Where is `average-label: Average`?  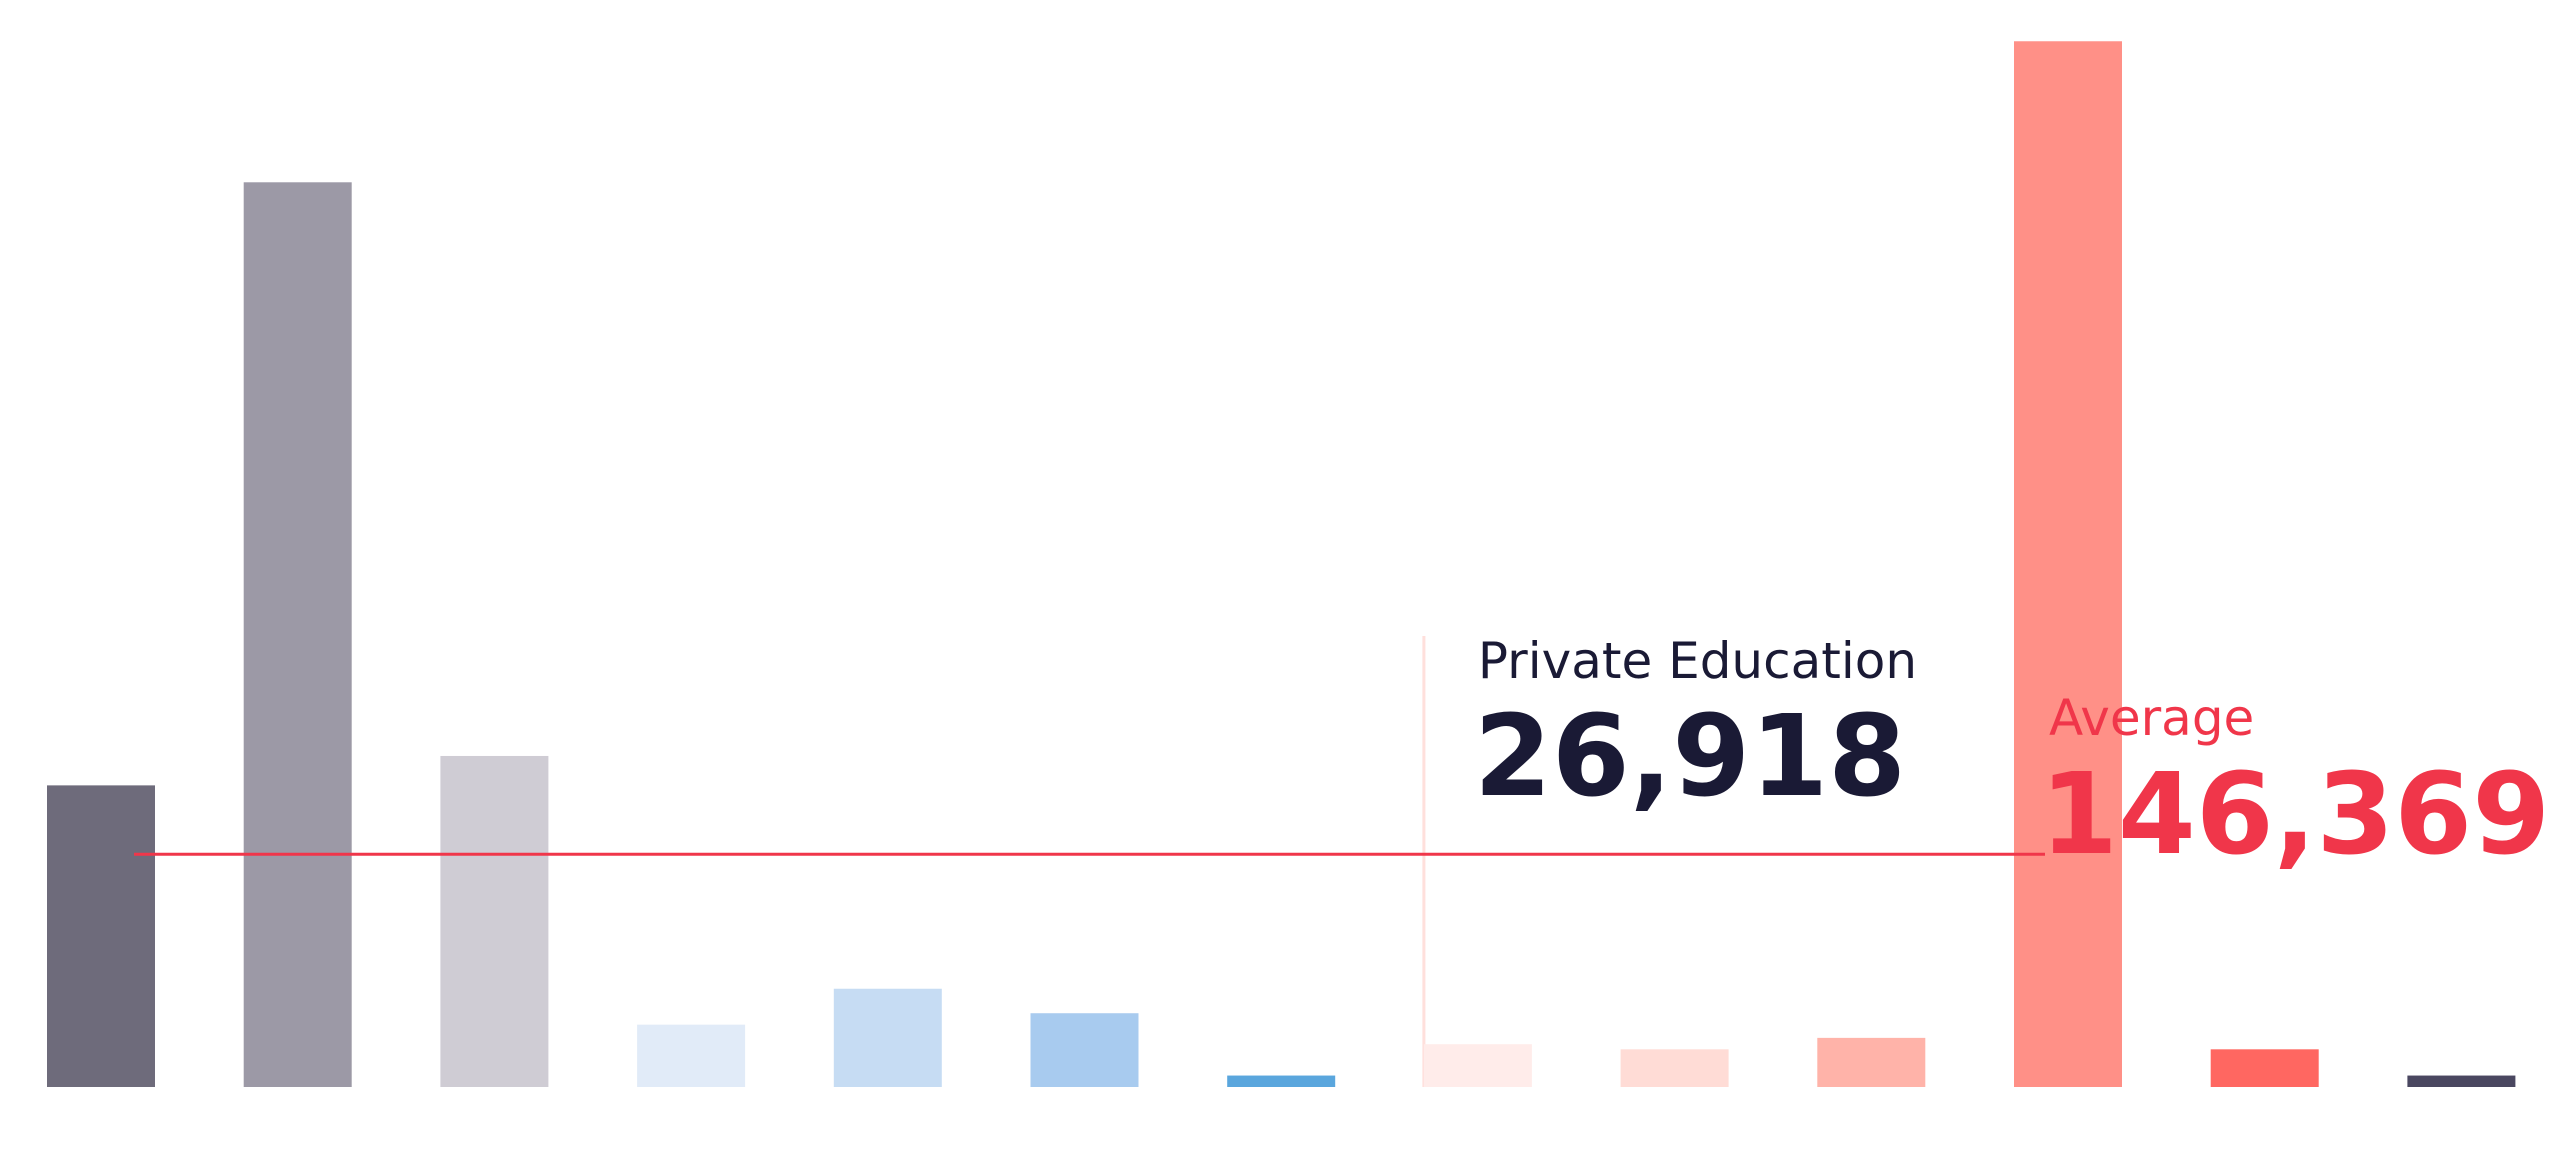
average-label: Average is located at coordinates (2151, 718).